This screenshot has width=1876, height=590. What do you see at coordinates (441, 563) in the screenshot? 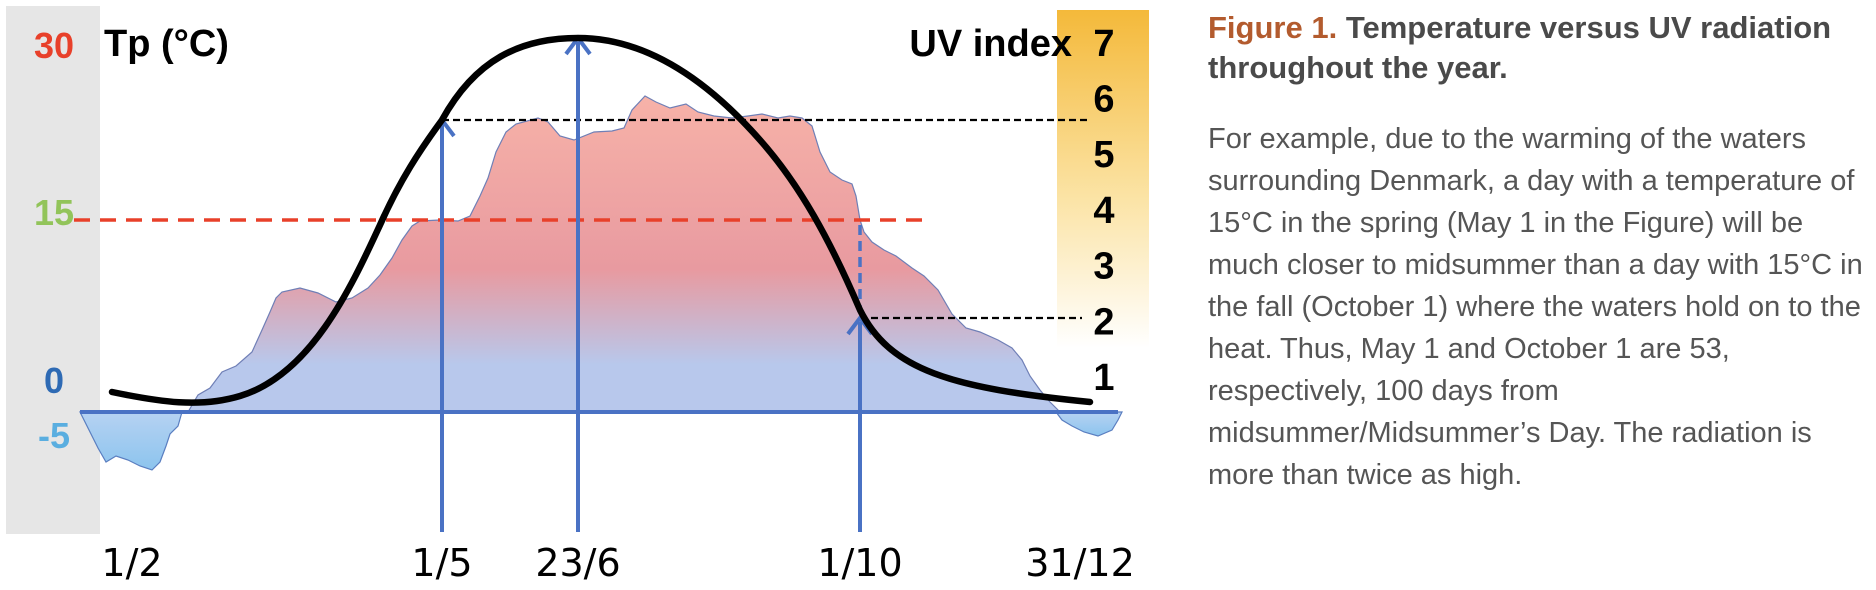
I see `x-tick-1-5: 1/5` at bounding box center [441, 563].